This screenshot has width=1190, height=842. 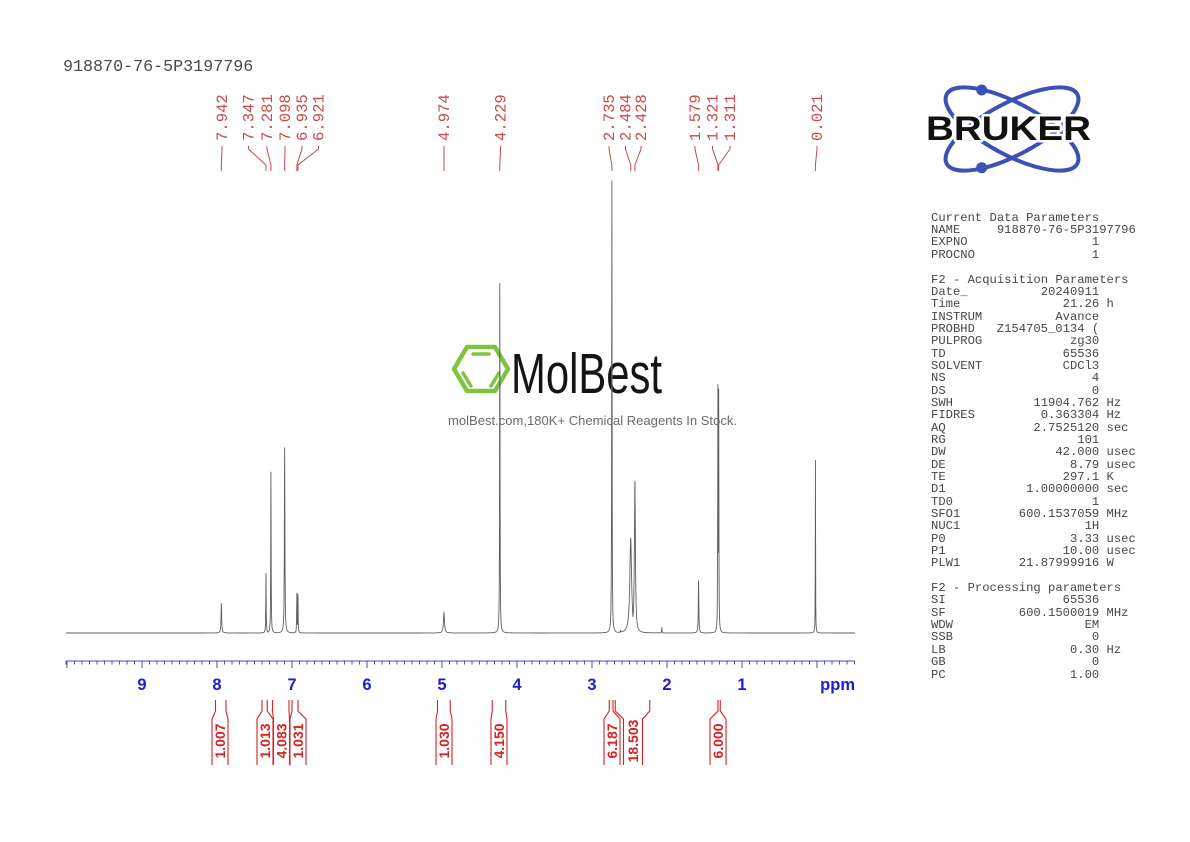 I want to click on parameter-label: SFO1, so click(x=946, y=514).